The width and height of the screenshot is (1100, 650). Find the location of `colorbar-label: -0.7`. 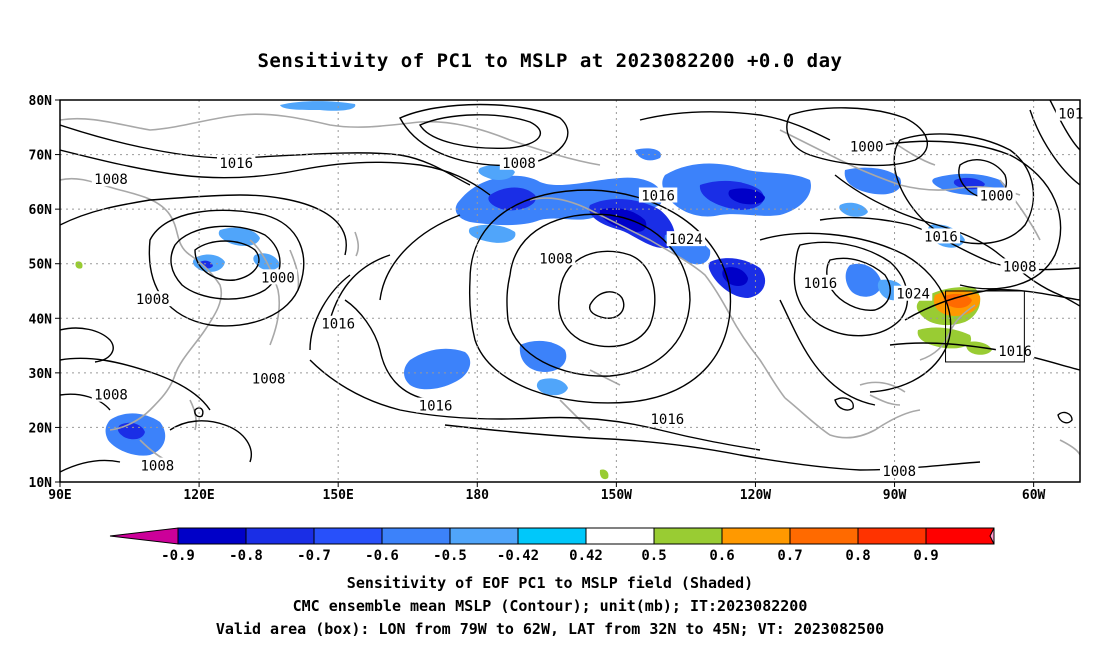

colorbar-label: -0.7 is located at coordinates (314, 556).